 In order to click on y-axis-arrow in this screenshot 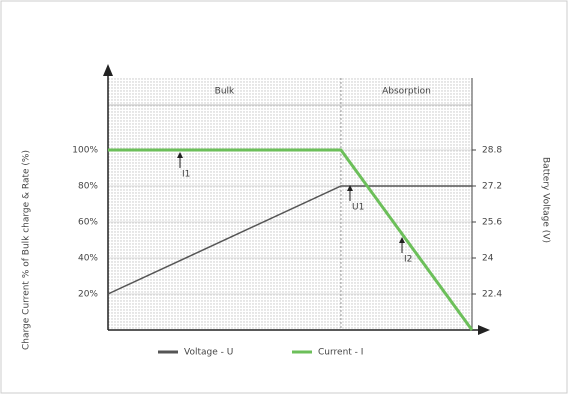, I will do `click(108, 70)`.